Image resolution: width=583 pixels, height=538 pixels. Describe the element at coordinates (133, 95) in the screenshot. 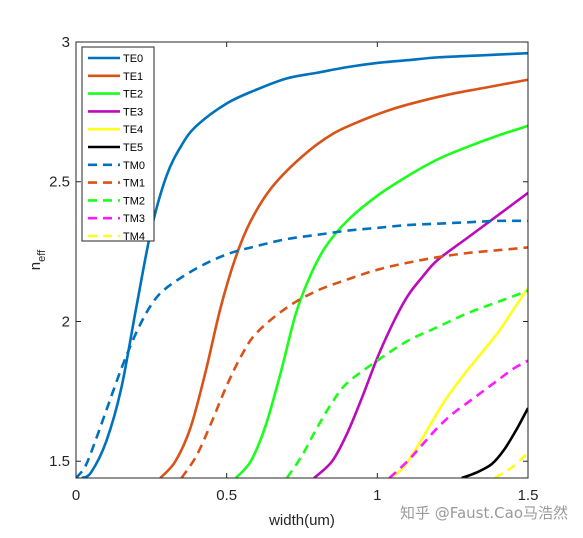

I see `legend-label-te2: TE2` at that location.